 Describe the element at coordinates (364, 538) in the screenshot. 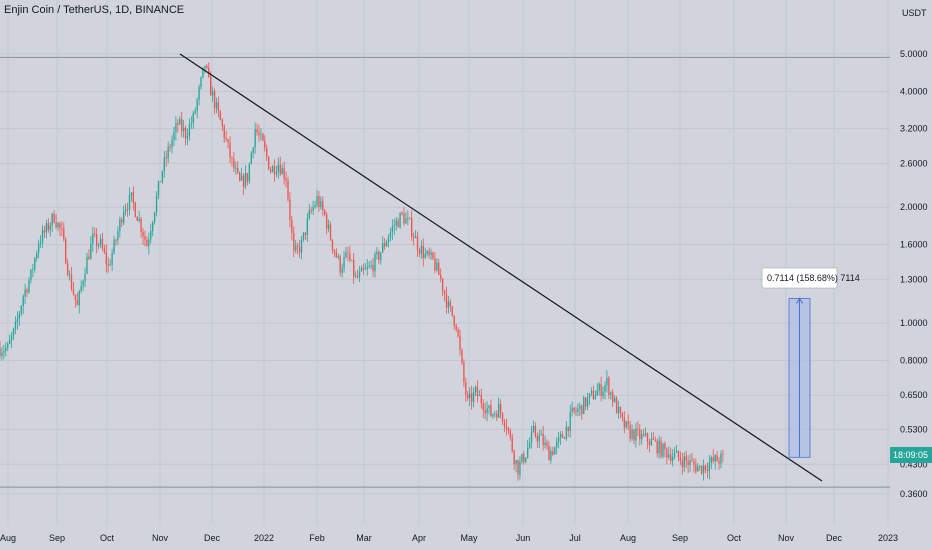

I see `x-tick-label: Mar` at that location.